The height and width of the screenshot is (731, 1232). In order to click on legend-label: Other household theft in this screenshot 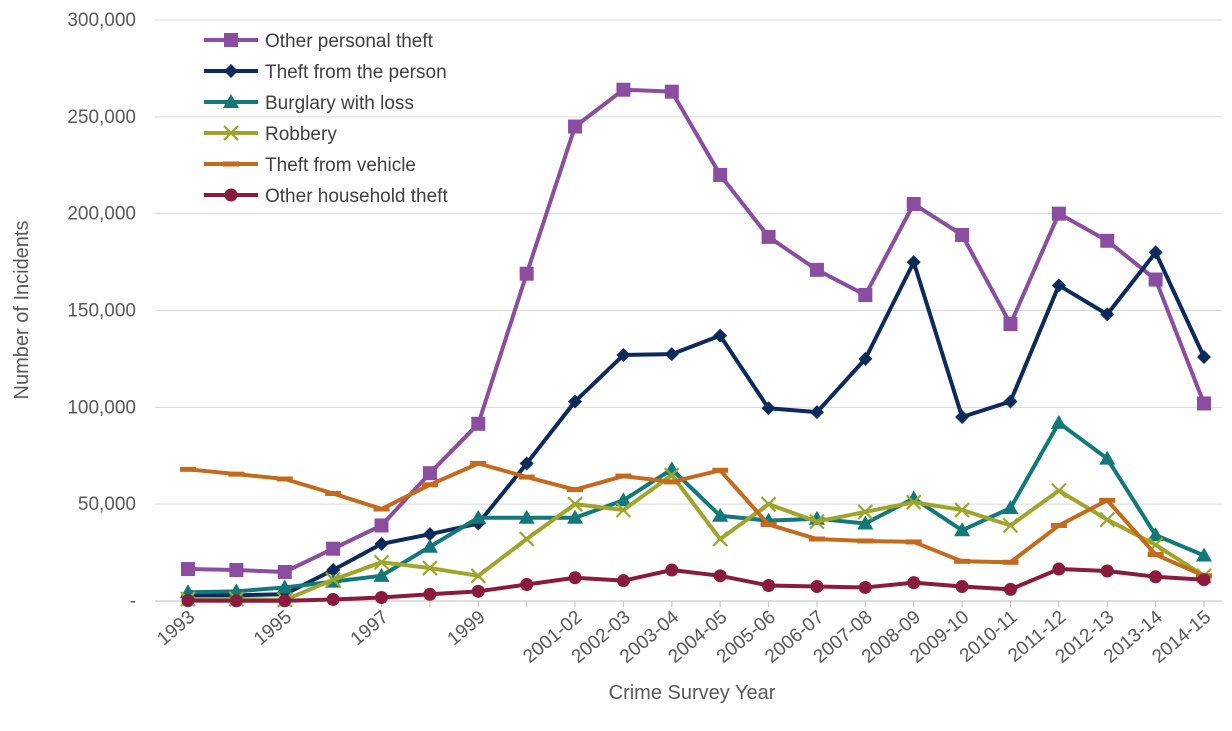, I will do `click(356, 196)`.